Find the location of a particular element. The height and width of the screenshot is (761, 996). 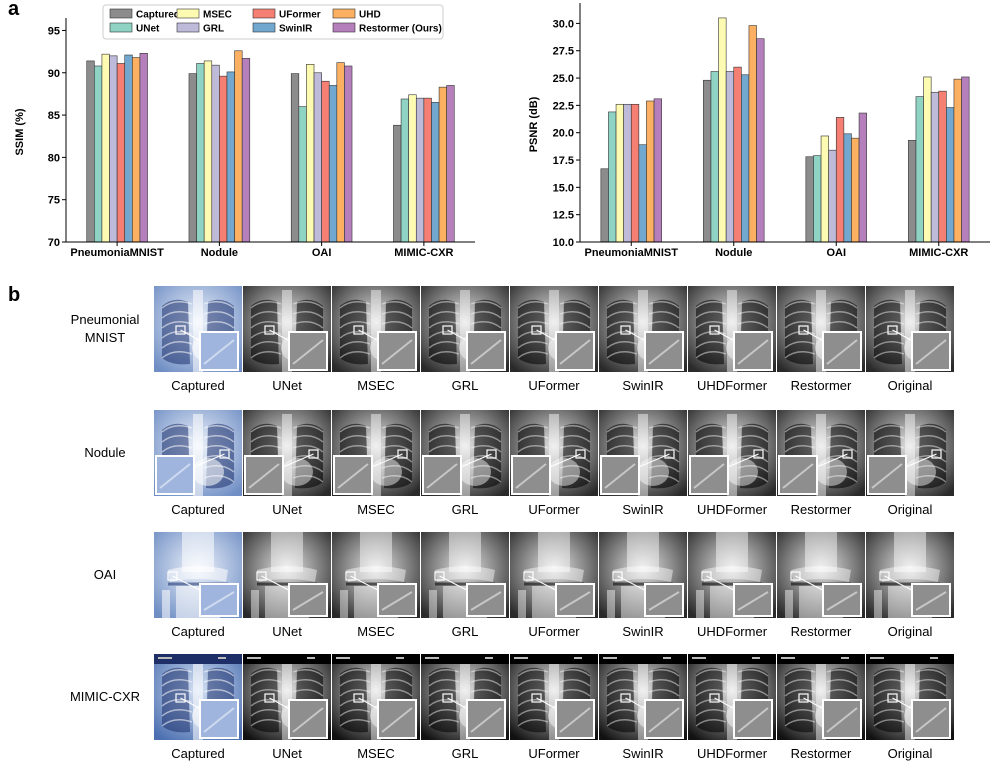

row-label: Nodule is located at coordinates (105, 453).